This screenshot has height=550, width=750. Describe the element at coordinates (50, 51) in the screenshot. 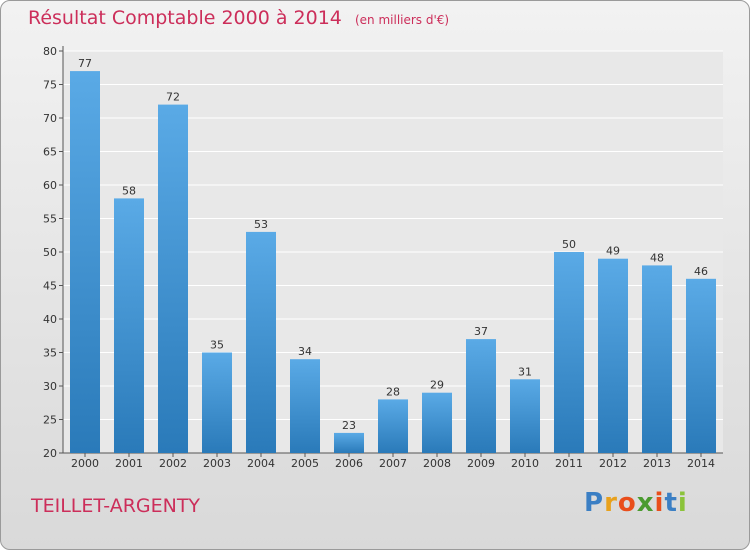

I see `y-tick-label: 80` at that location.